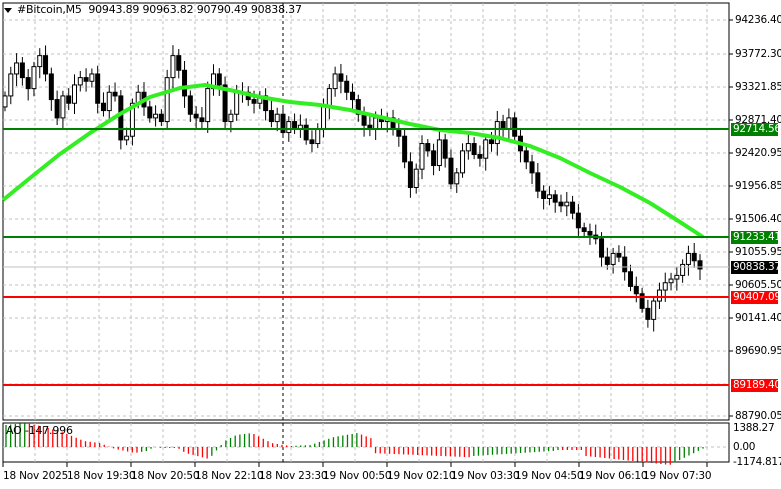 The height and width of the screenshot is (489, 781). Describe the element at coordinates (758, 416) in the screenshot. I see `price-axis-label: 88790.05` at that location.